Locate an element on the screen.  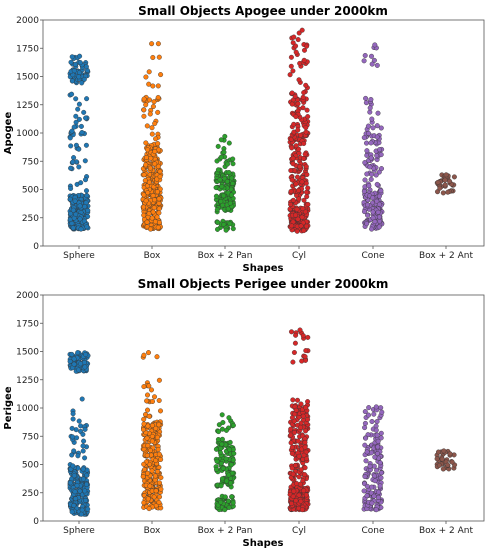
x-axis-ticks: Sphere Box Box + 2 Pan Cyl Cone Box + 2 Ant is located at coordinates (268, 528).